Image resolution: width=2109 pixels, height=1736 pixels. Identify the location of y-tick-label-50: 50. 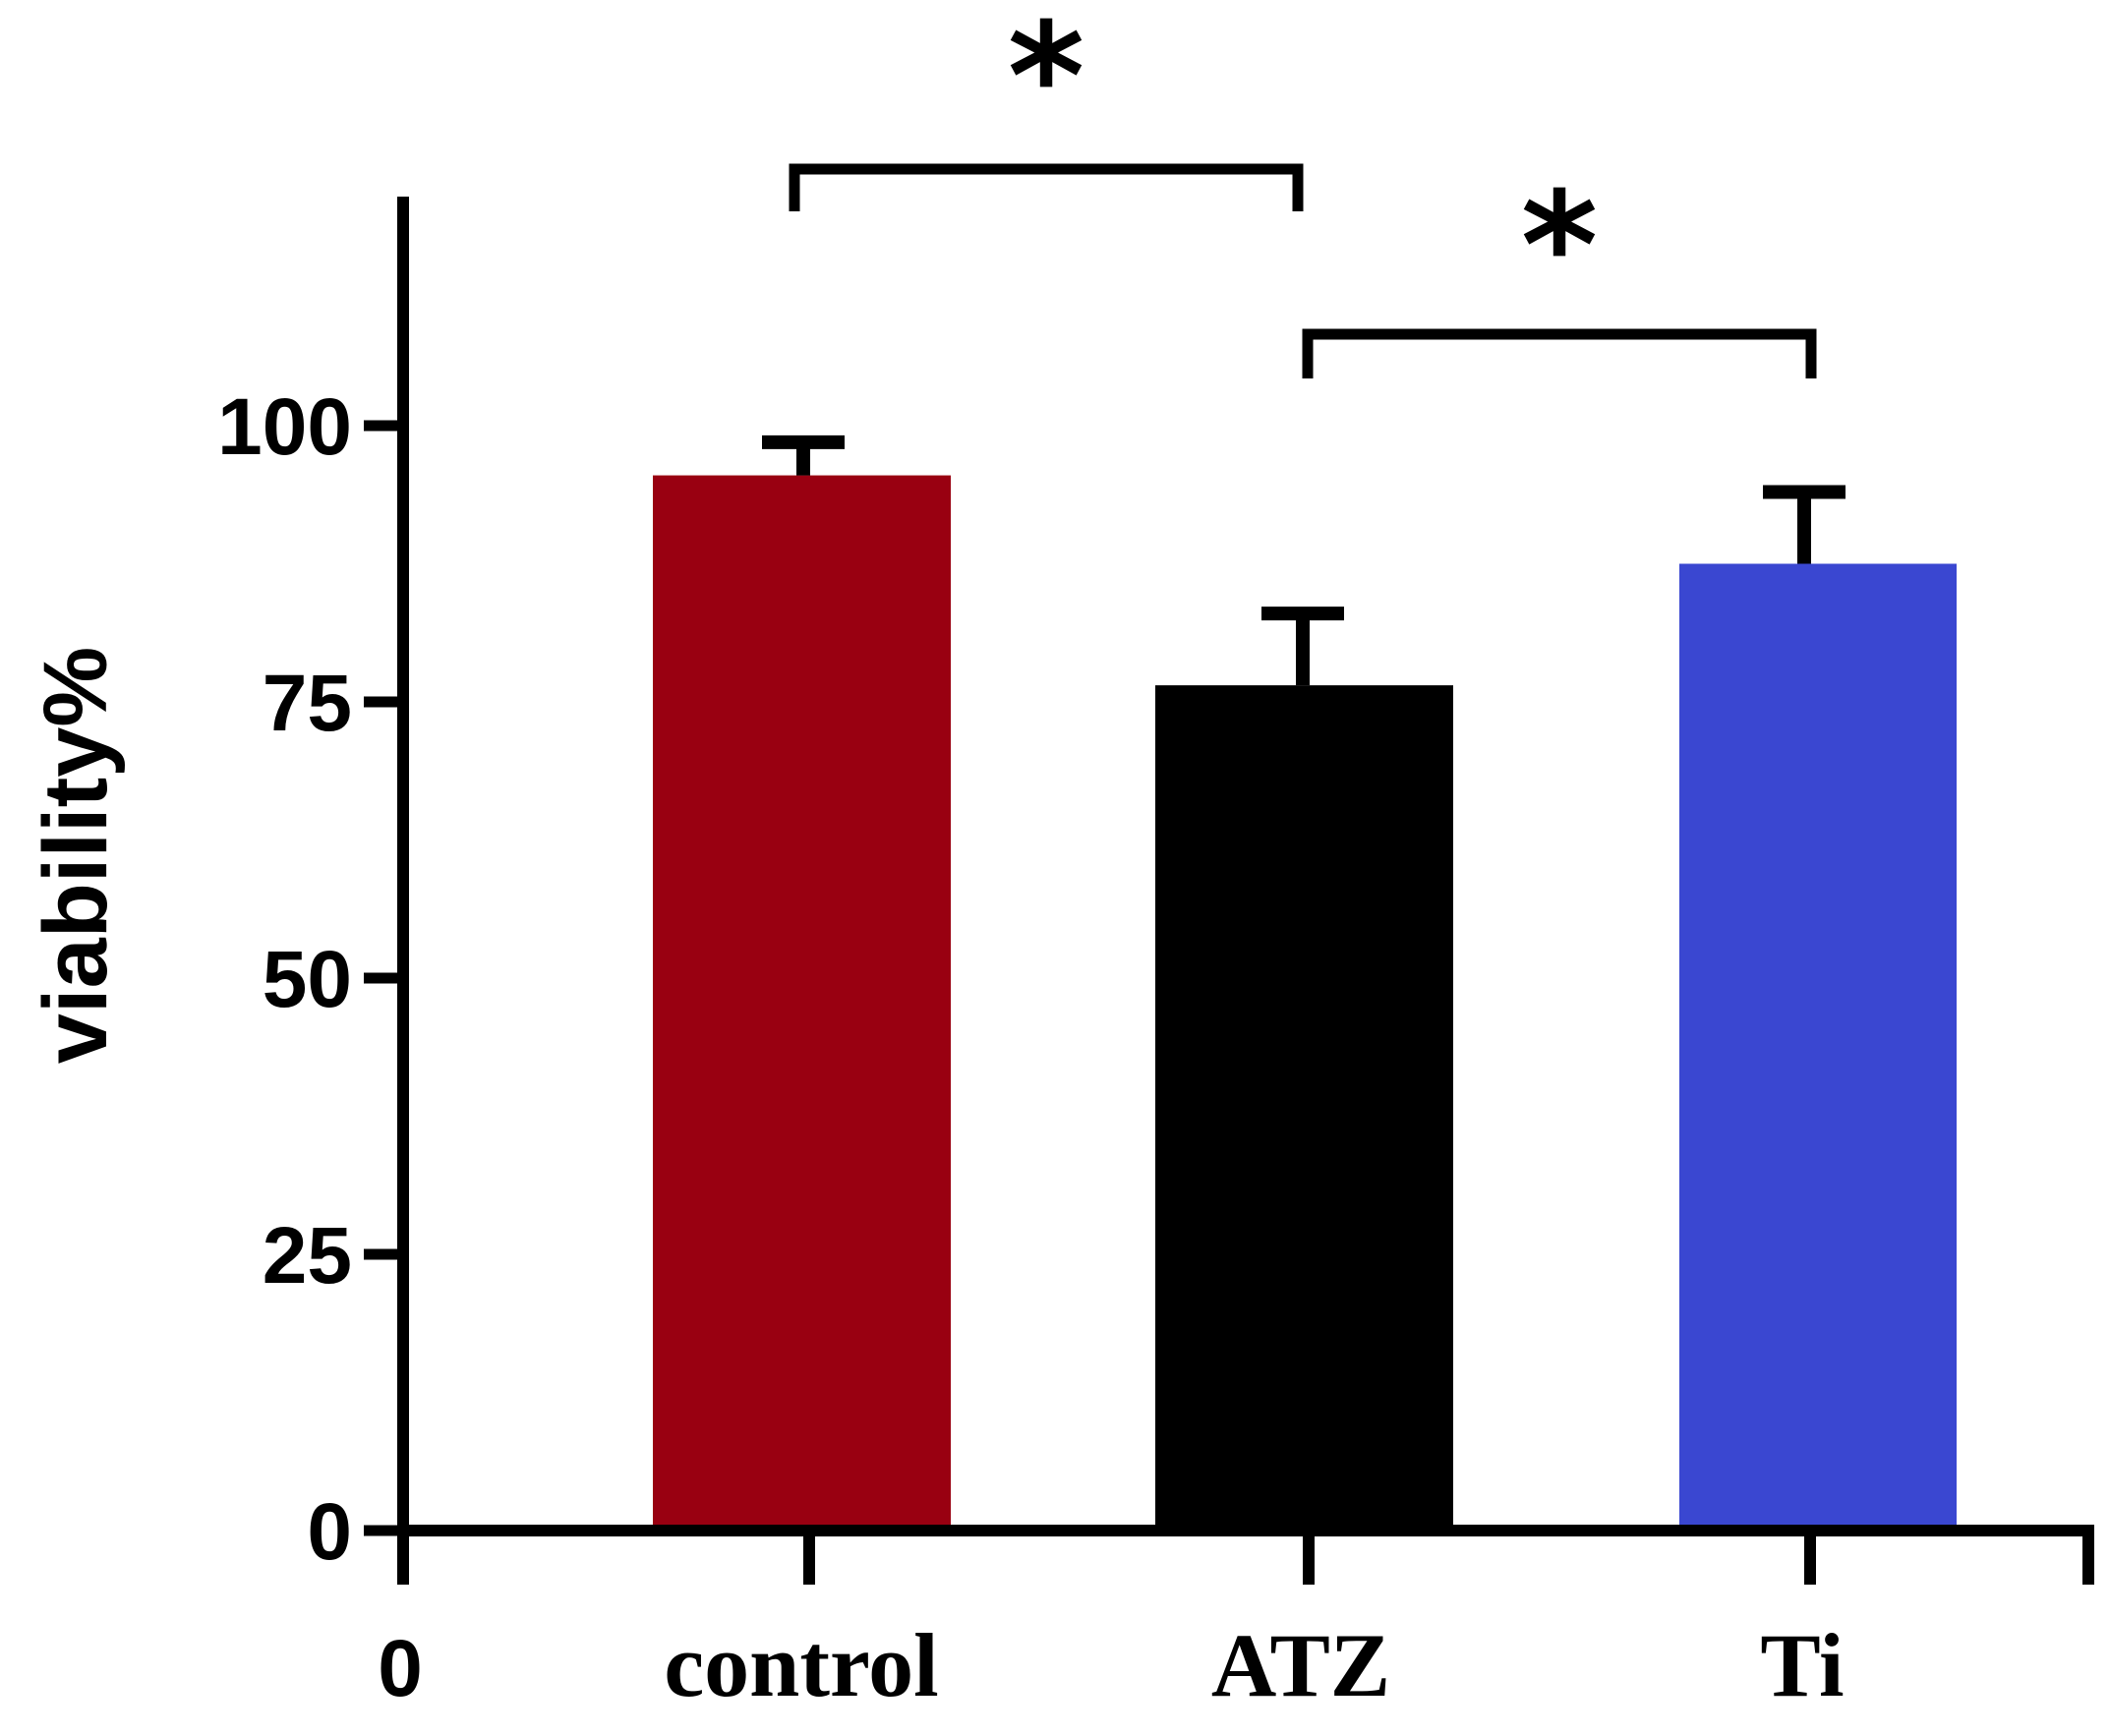
(307, 979).